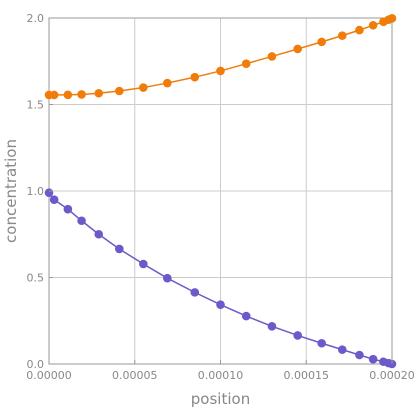 The height and width of the screenshot is (420, 420). I want to click on x-tick-label: 0.00015, so click(307, 375).